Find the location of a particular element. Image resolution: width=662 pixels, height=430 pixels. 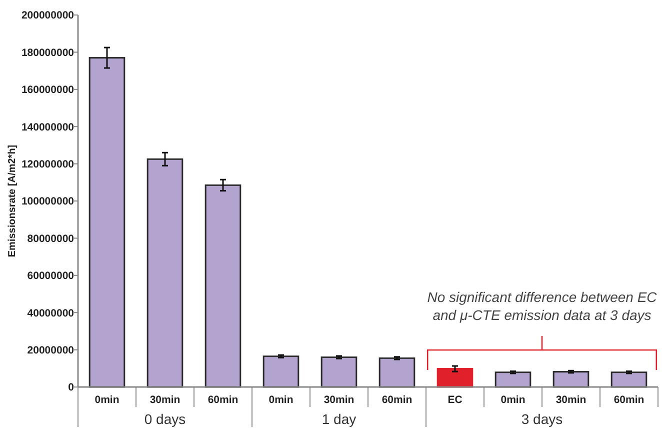

y-tick-label: 120000000 is located at coordinates (47, 164).